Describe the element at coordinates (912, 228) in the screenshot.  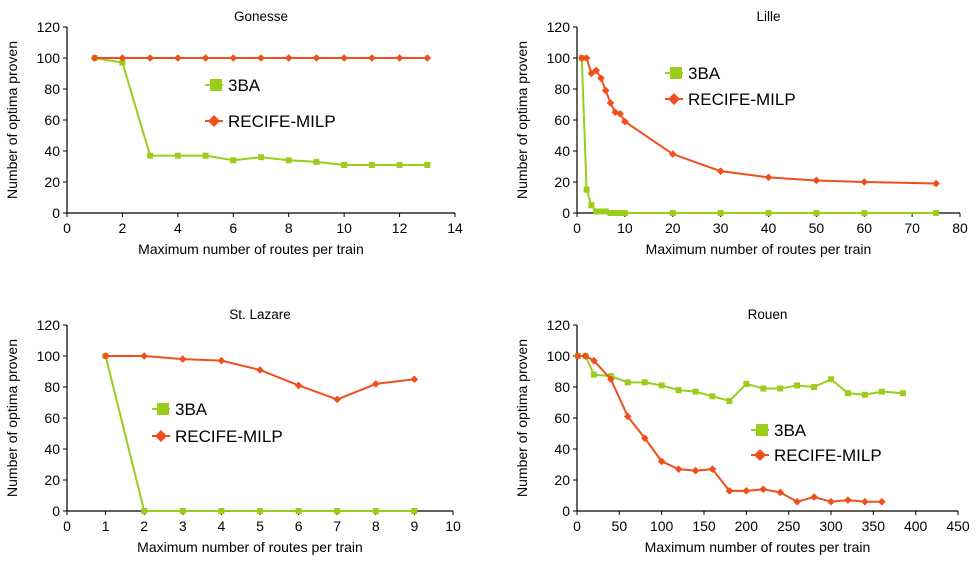
I see `x-tick-label: 70` at that location.